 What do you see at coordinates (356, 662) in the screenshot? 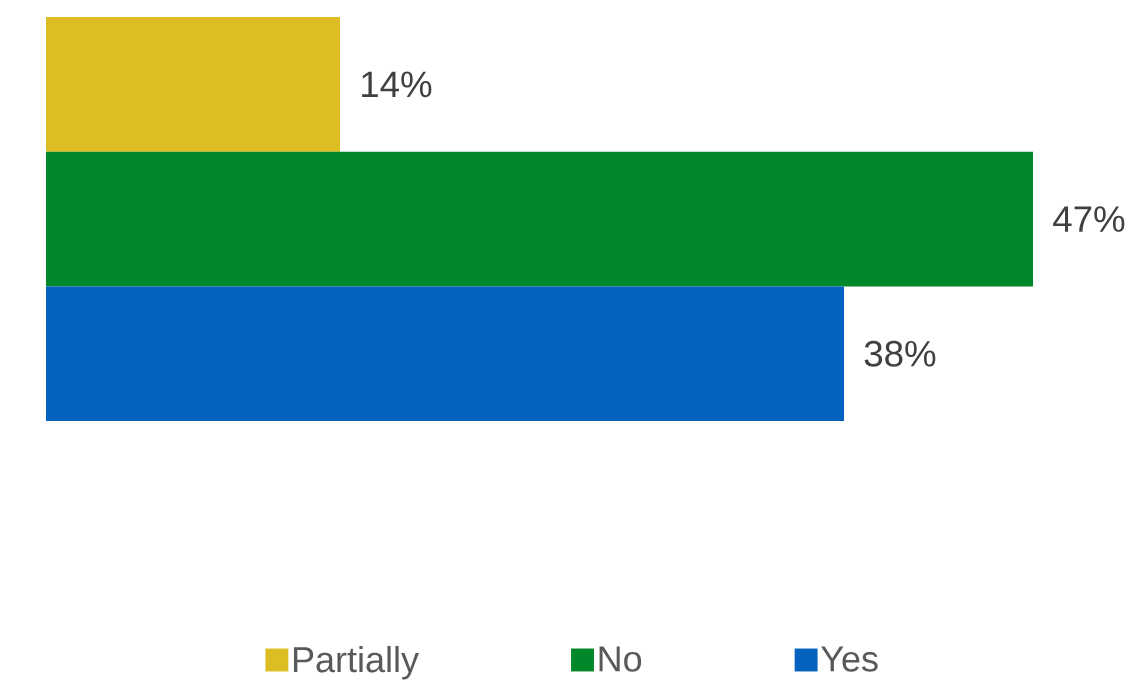
I see `legend-label: Partially` at bounding box center [356, 662].